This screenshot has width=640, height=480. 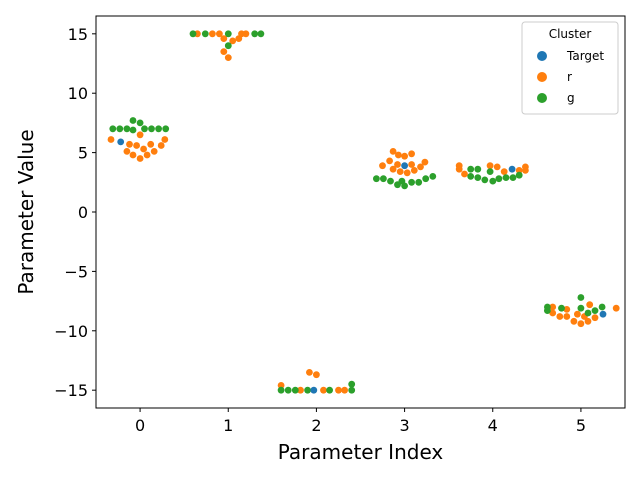 What do you see at coordinates (571, 98) in the screenshot?
I see `legend-label-g: g` at bounding box center [571, 98].